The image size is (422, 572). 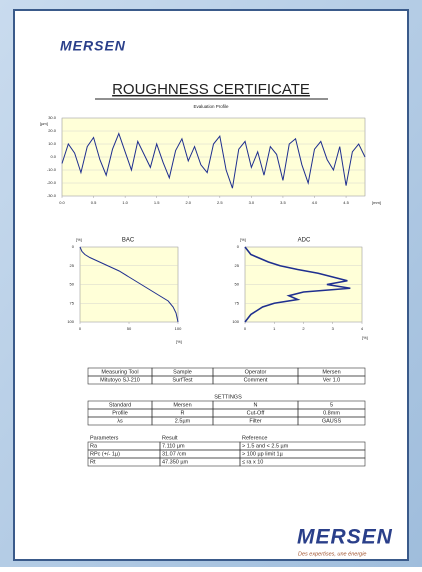 What do you see at coordinates (346, 202) in the screenshot?
I see `x-tick-label: 4.5` at bounding box center [346, 202].